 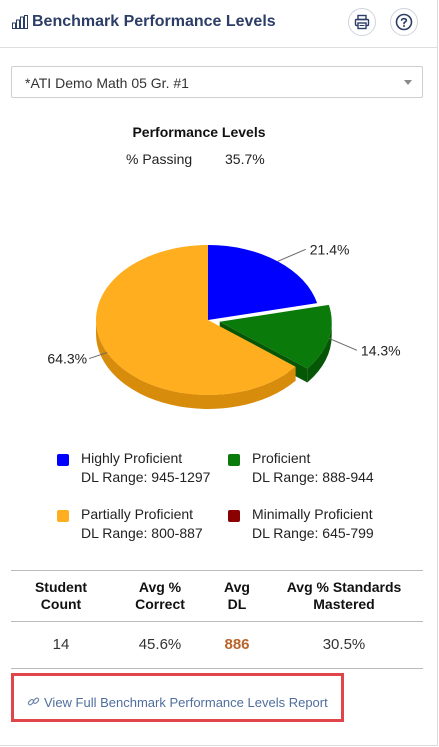 What do you see at coordinates (33, 701) in the screenshot?
I see `link-icon` at bounding box center [33, 701].